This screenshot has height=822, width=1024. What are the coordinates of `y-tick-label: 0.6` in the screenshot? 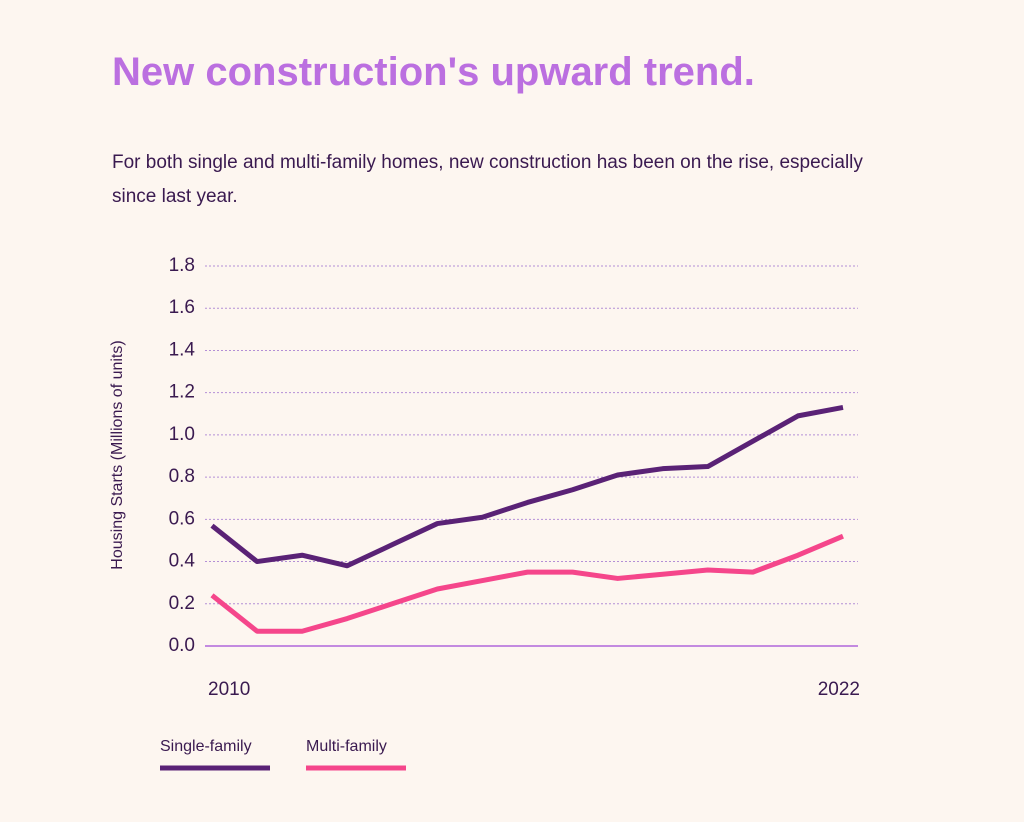 It's located at (182, 518).